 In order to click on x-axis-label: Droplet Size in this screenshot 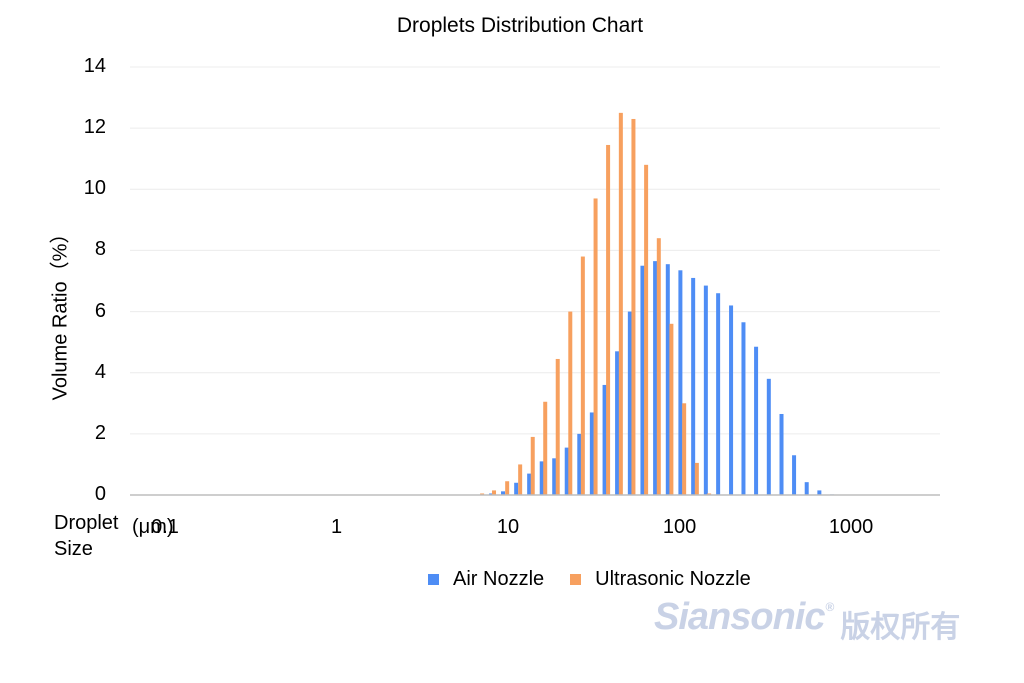, I will do `click(94, 536)`.